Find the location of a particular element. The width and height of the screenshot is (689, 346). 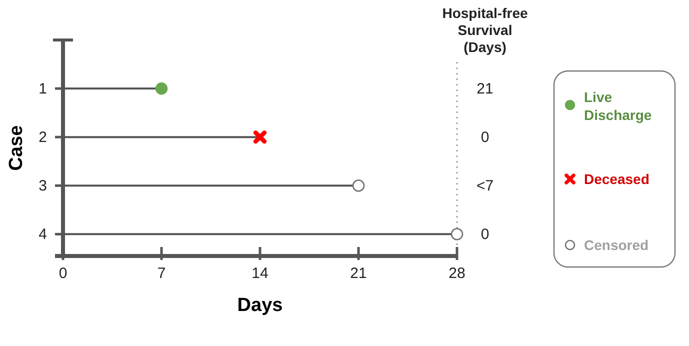

x-tick-label: 21 is located at coordinates (358, 273).